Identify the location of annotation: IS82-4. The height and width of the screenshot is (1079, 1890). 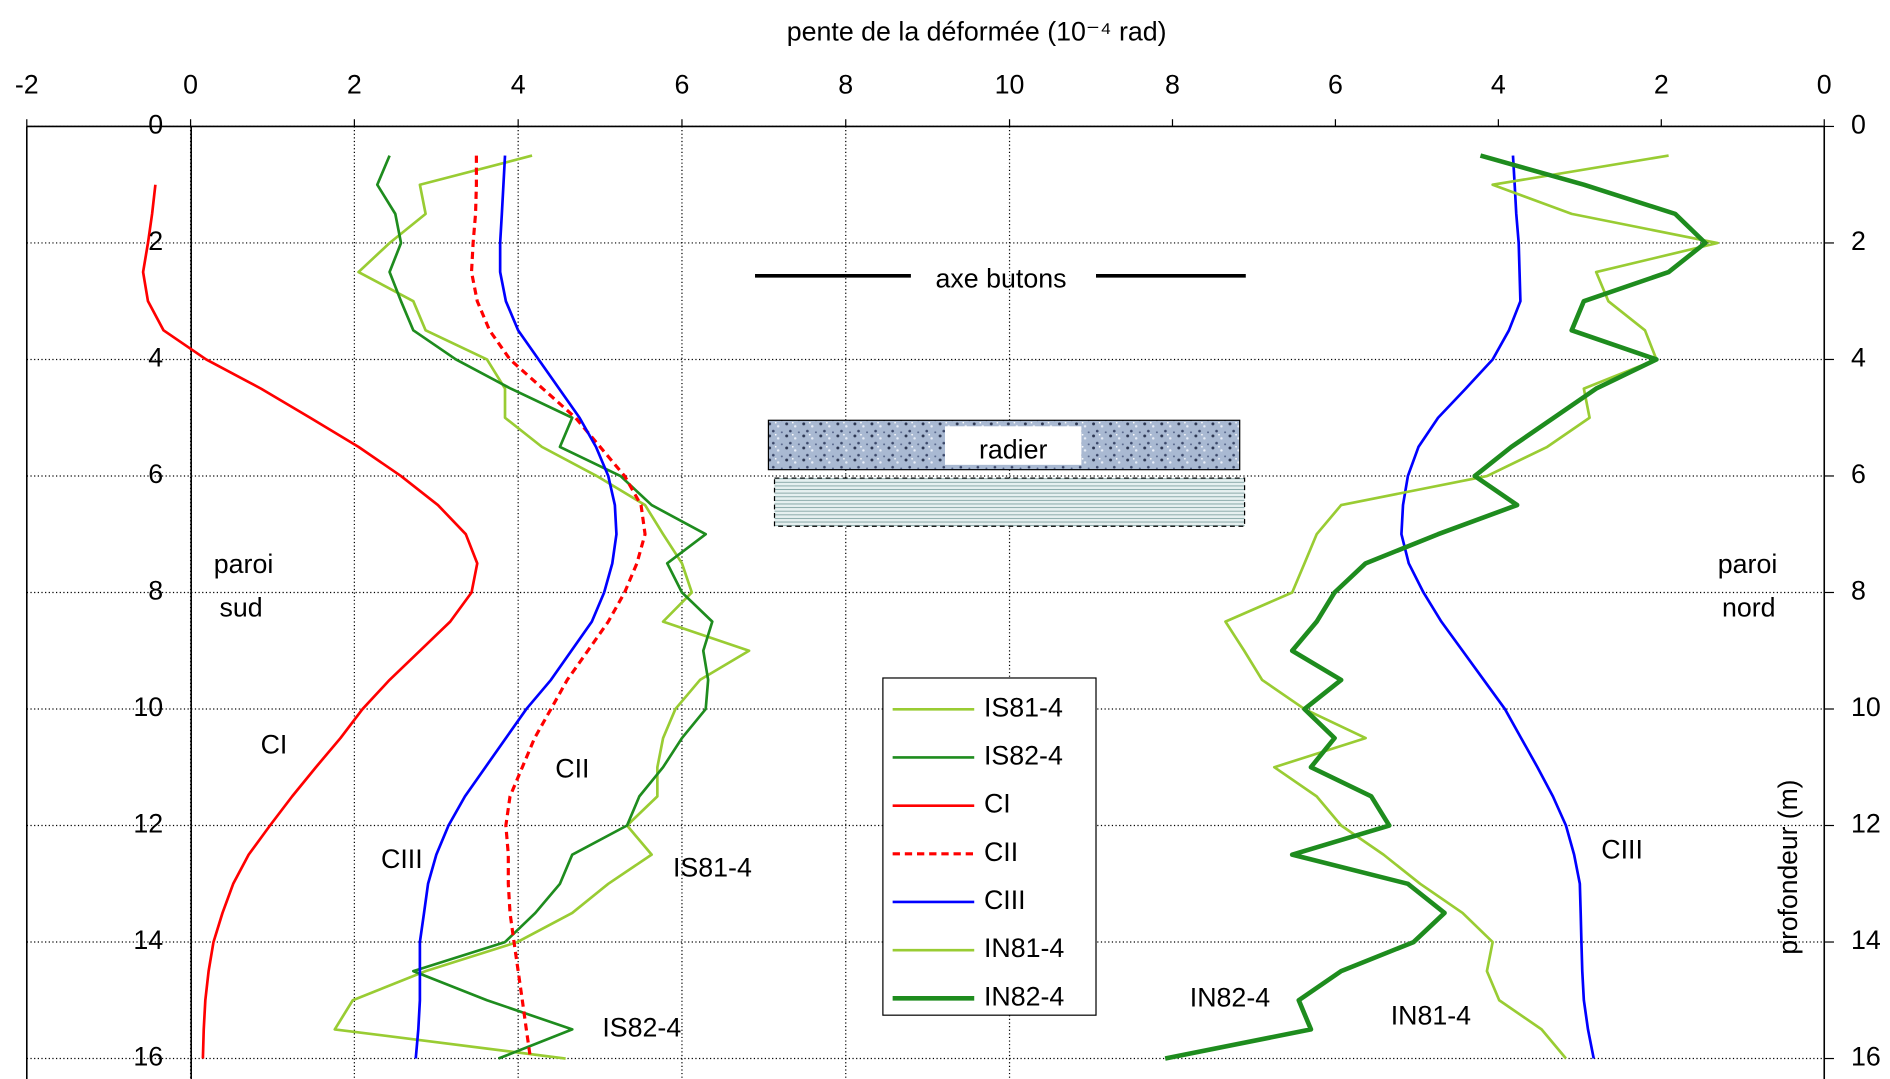
(641, 1028).